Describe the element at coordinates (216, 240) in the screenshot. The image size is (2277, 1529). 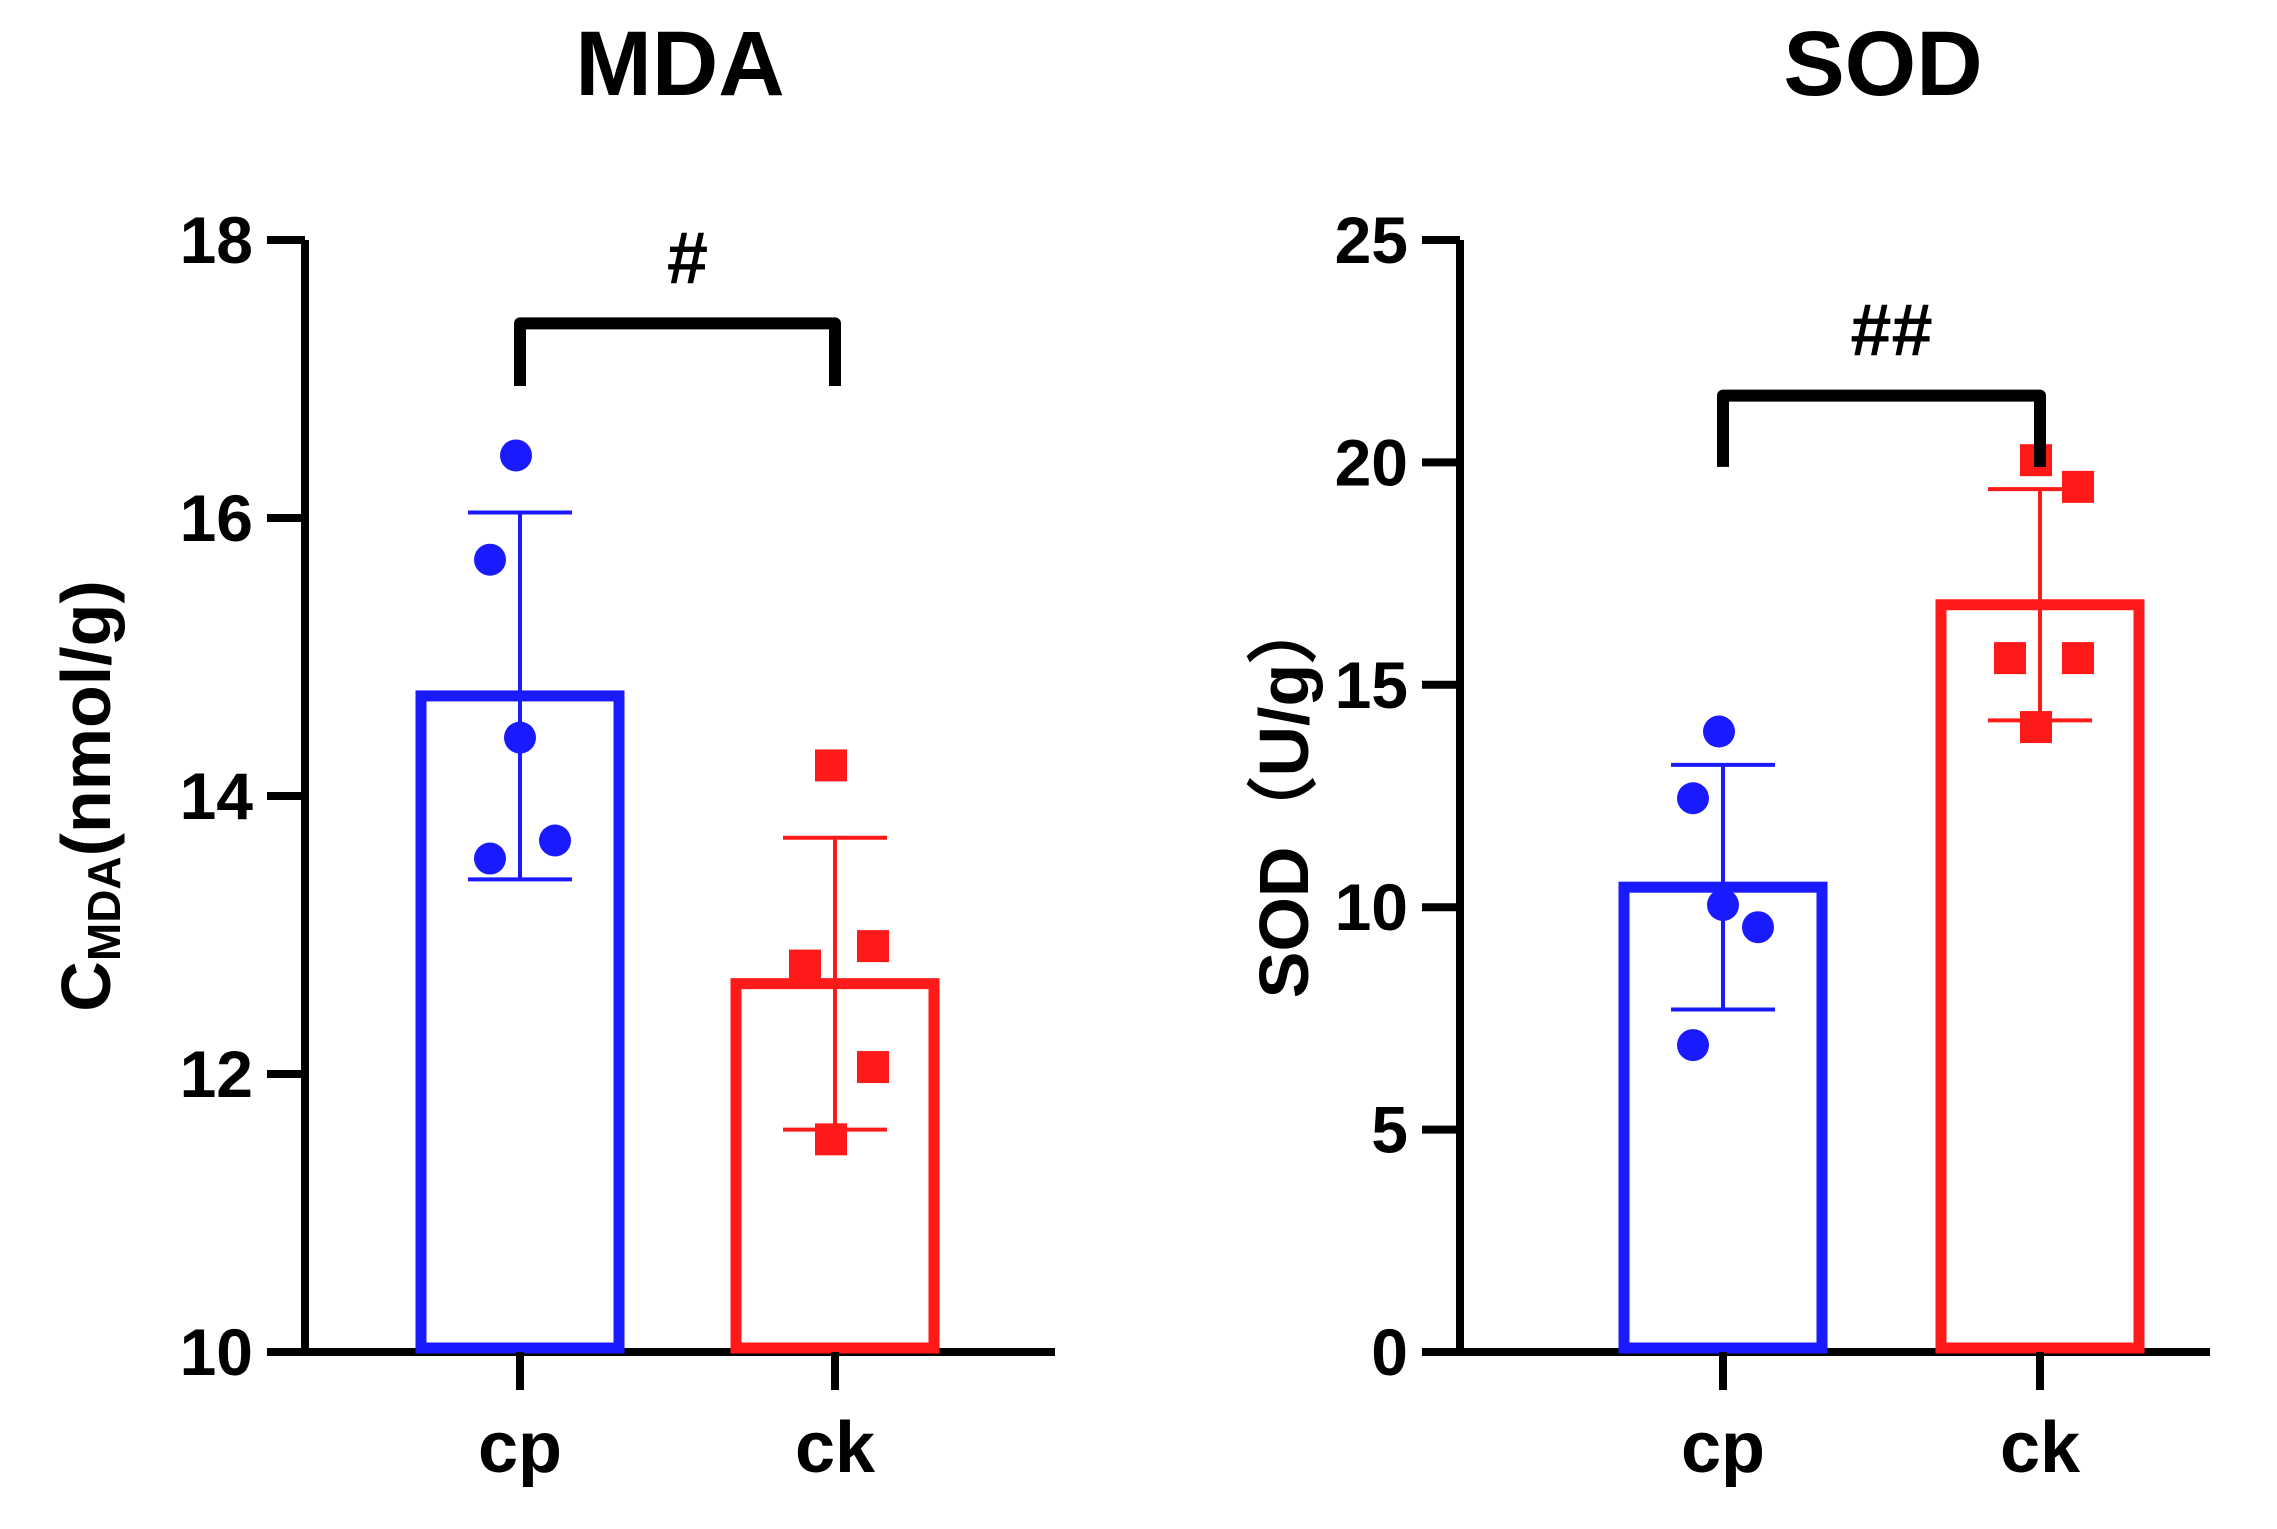
I see `chart1-y-tick-label: 18` at that location.